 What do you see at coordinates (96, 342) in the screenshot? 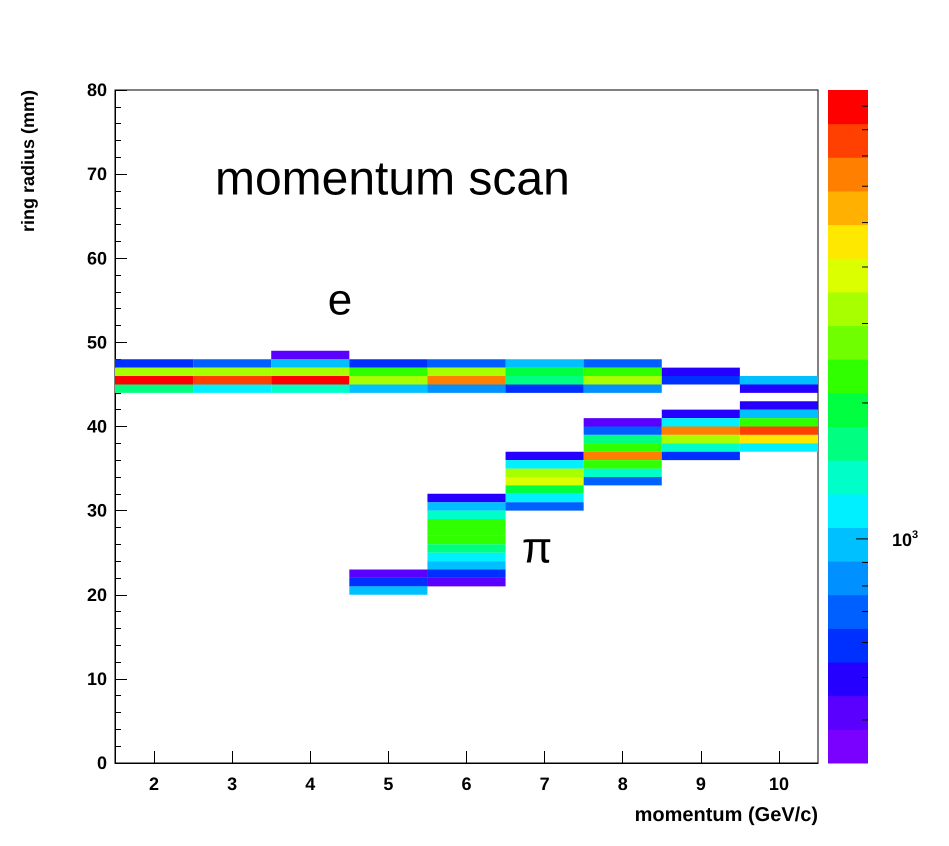
I see `y-tick-label: 50` at bounding box center [96, 342].